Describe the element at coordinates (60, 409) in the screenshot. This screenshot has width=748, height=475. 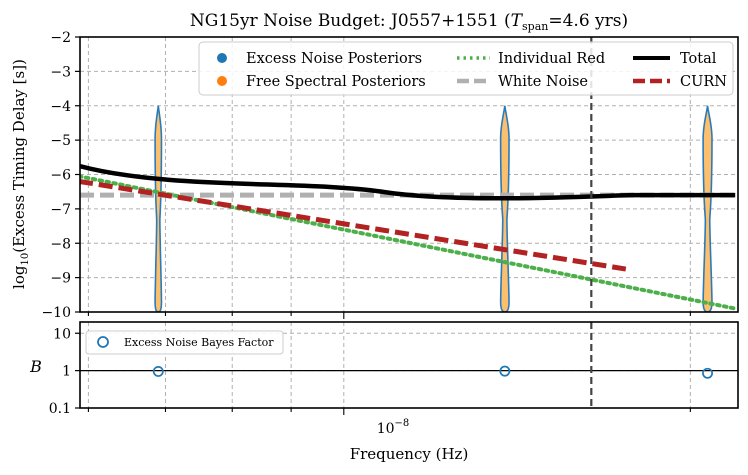
I see `bottom-y-tick-label: 0.1` at that location.